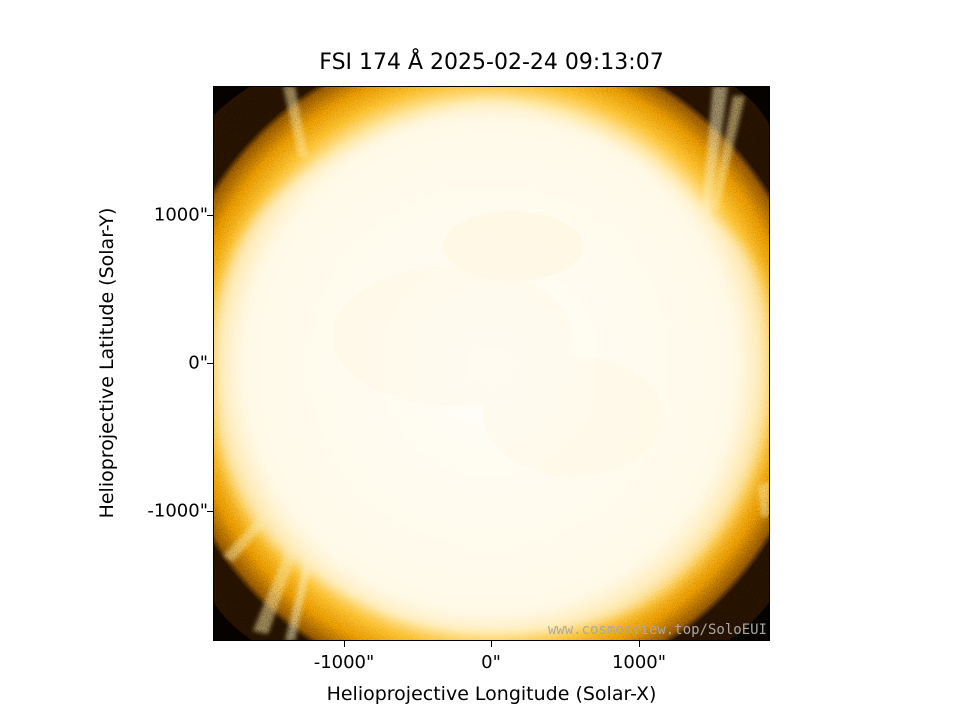  Describe the element at coordinates (180, 215) in the screenshot. I see `ytick-label: 1000"` at that location.